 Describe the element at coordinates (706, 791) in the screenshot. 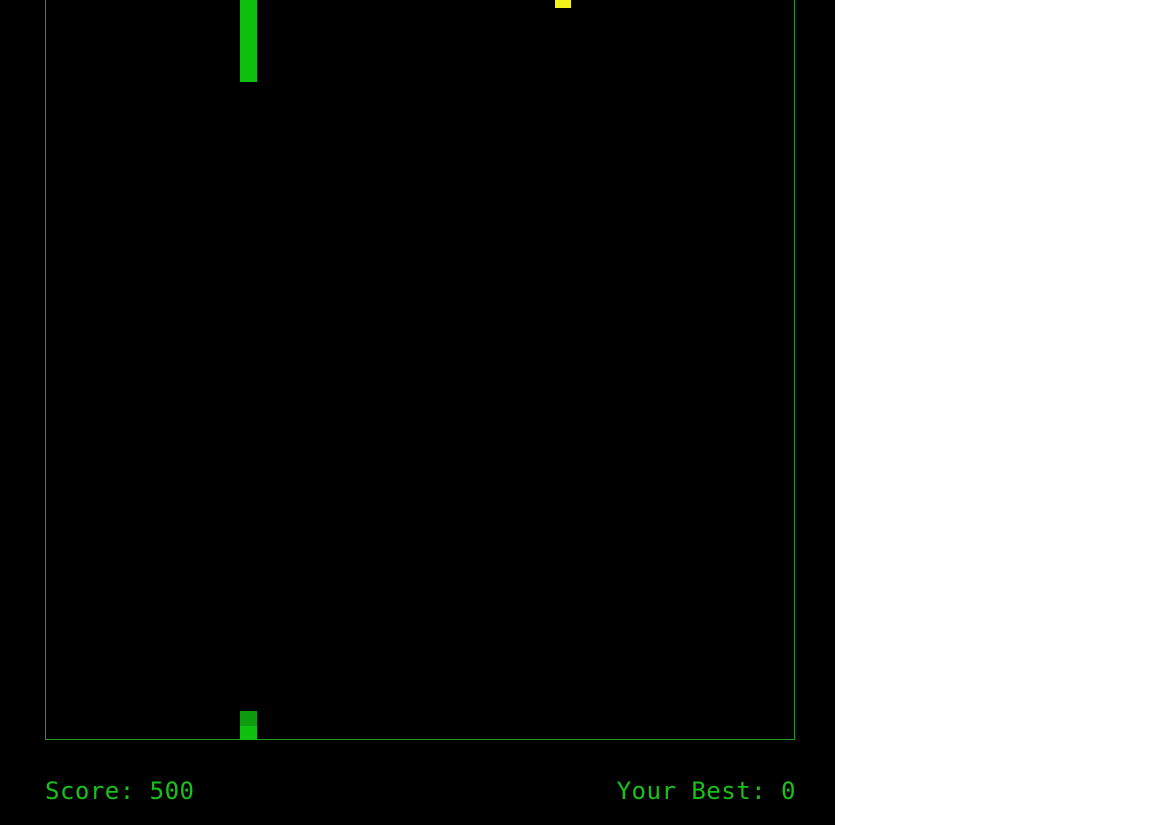

I see `best-score-display: Your Best: 0` at that location.